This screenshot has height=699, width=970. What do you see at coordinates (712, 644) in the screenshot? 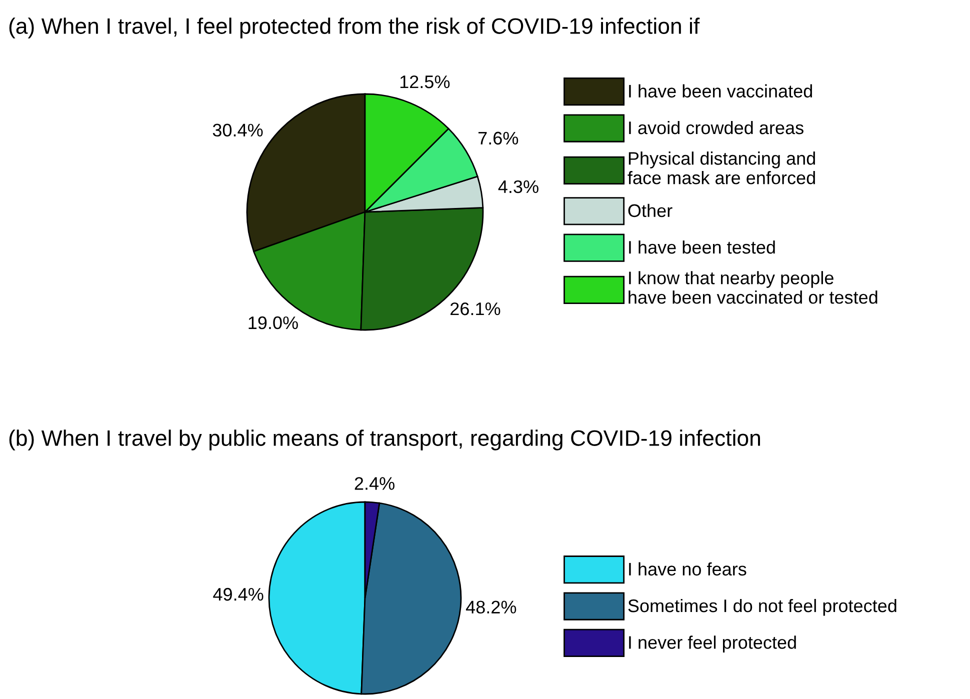
I see `legend-label: I never feel protected` at bounding box center [712, 644].